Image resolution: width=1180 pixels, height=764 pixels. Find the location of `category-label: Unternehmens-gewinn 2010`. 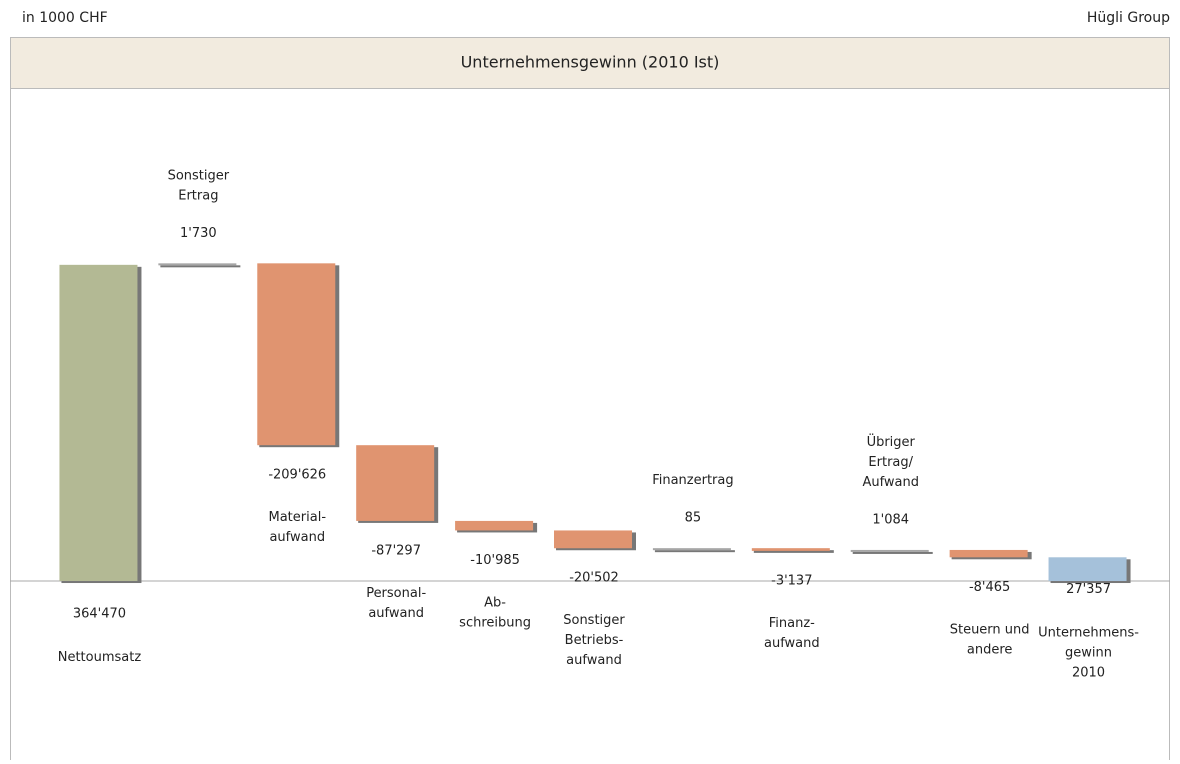

category-label: Unternehmens-gewinn 2010 is located at coordinates (1088, 652).